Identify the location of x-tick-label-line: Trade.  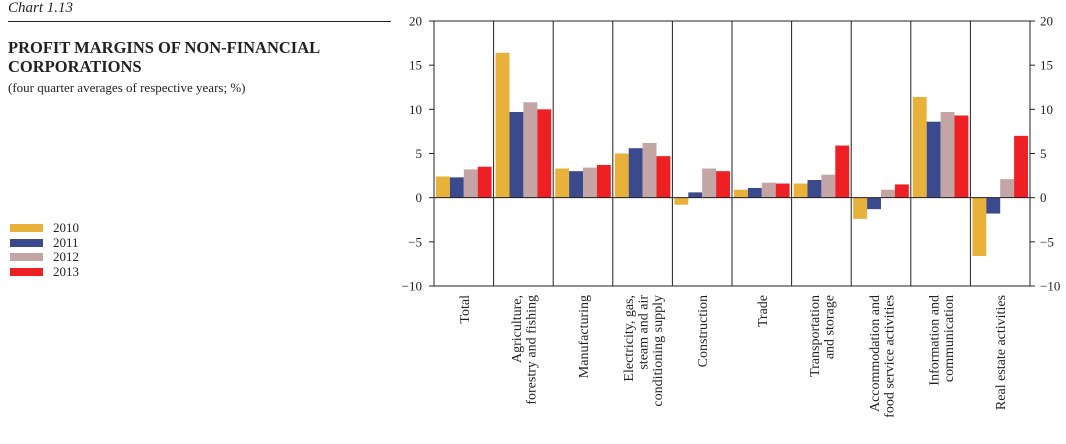
(763, 311).